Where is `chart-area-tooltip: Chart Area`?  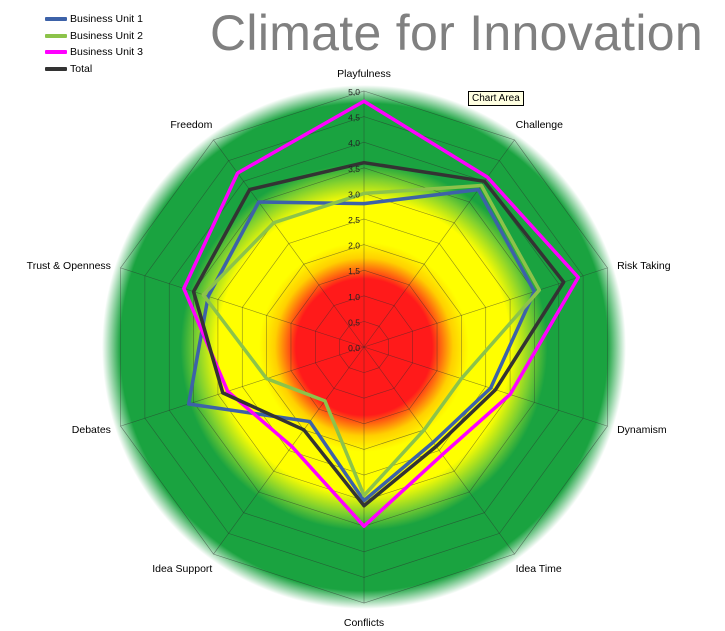
chart-area-tooltip: Chart Area is located at coordinates (496, 98).